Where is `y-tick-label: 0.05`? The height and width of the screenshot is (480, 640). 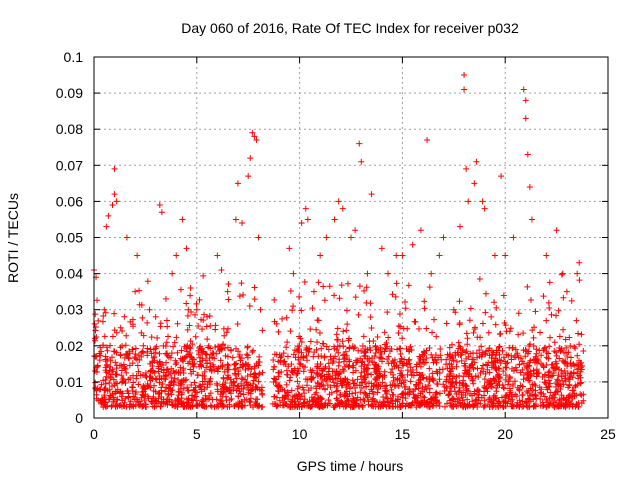
y-tick-label: 0.05 is located at coordinates (69, 238).